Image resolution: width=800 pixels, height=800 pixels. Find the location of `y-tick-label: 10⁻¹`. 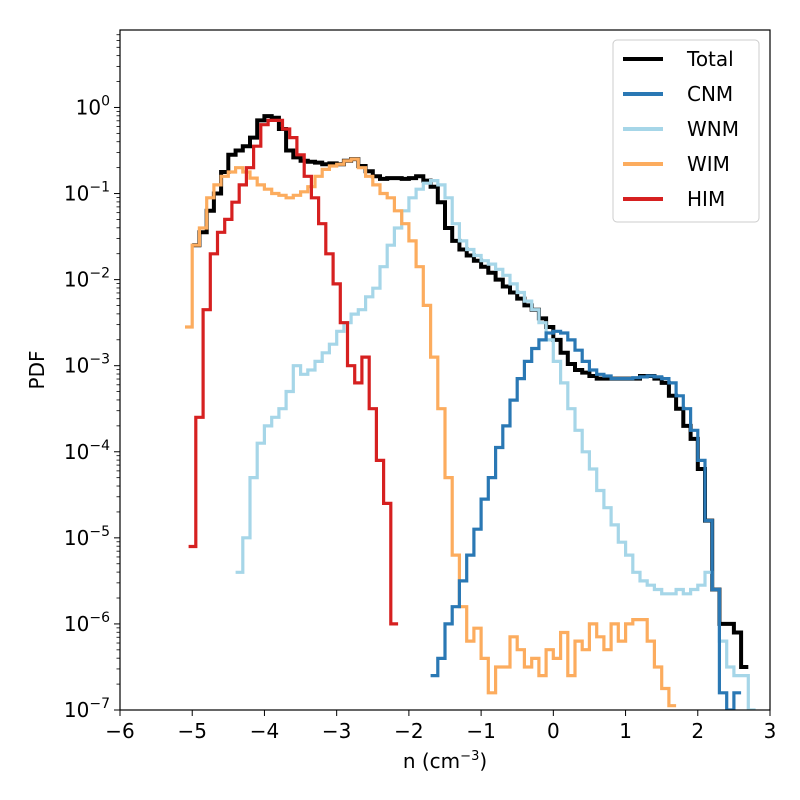

y-tick-label: 10⁻¹ is located at coordinates (87, 193).